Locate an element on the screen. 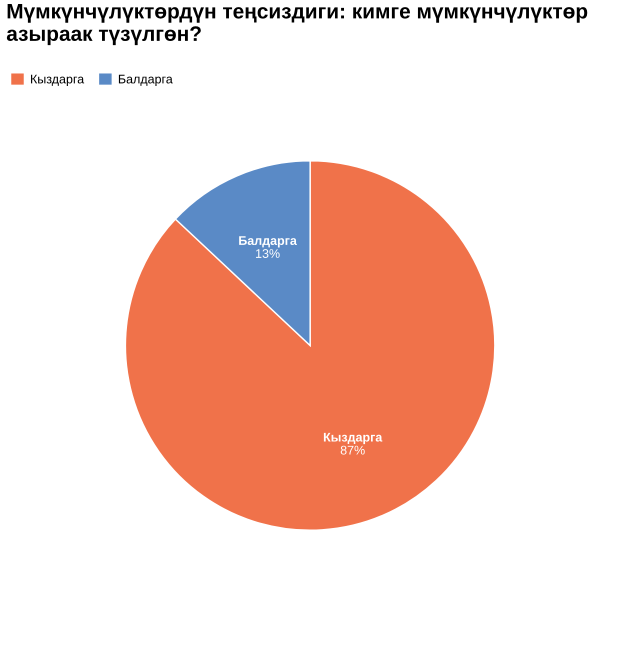 The width and height of the screenshot is (624, 655). legend-label: Балдарга is located at coordinates (145, 80).